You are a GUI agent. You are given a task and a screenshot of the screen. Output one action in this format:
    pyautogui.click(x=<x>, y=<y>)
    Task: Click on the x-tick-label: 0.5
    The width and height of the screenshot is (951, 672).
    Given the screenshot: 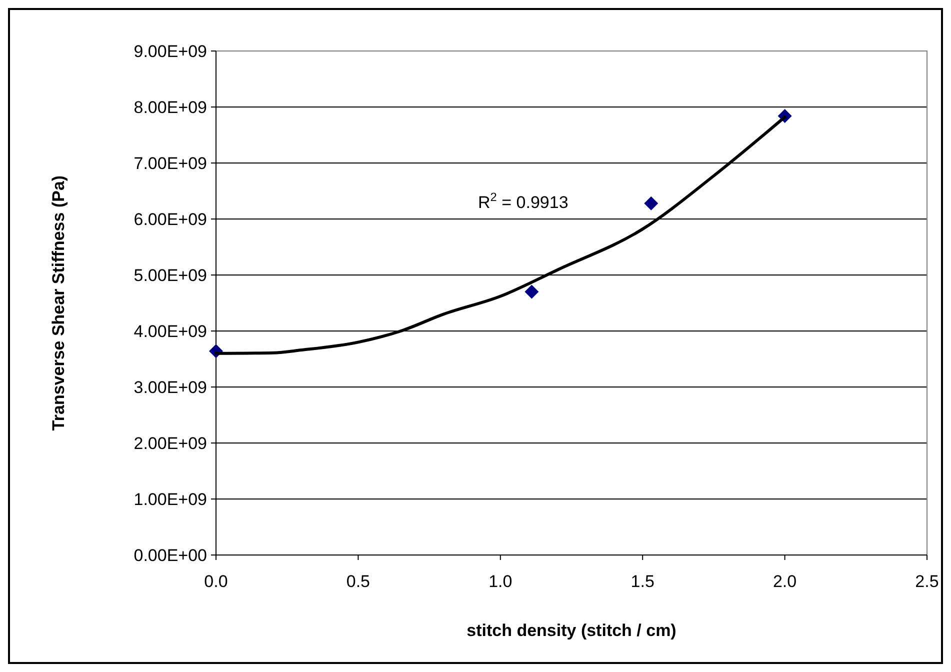 What is the action you would take?
    pyautogui.click(x=358, y=581)
    